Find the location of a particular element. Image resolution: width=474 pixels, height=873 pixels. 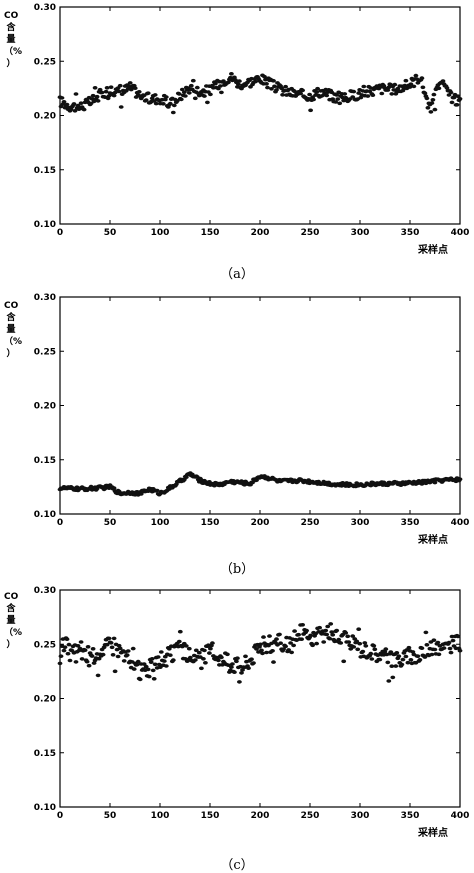

x-axis-label-a: 采样点 is located at coordinates (433, 250).